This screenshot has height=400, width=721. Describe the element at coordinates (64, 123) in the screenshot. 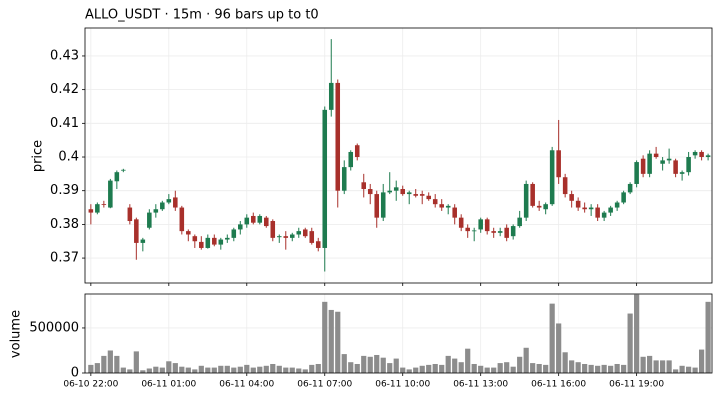

I see `y-tick-label: 0.41` at that location.